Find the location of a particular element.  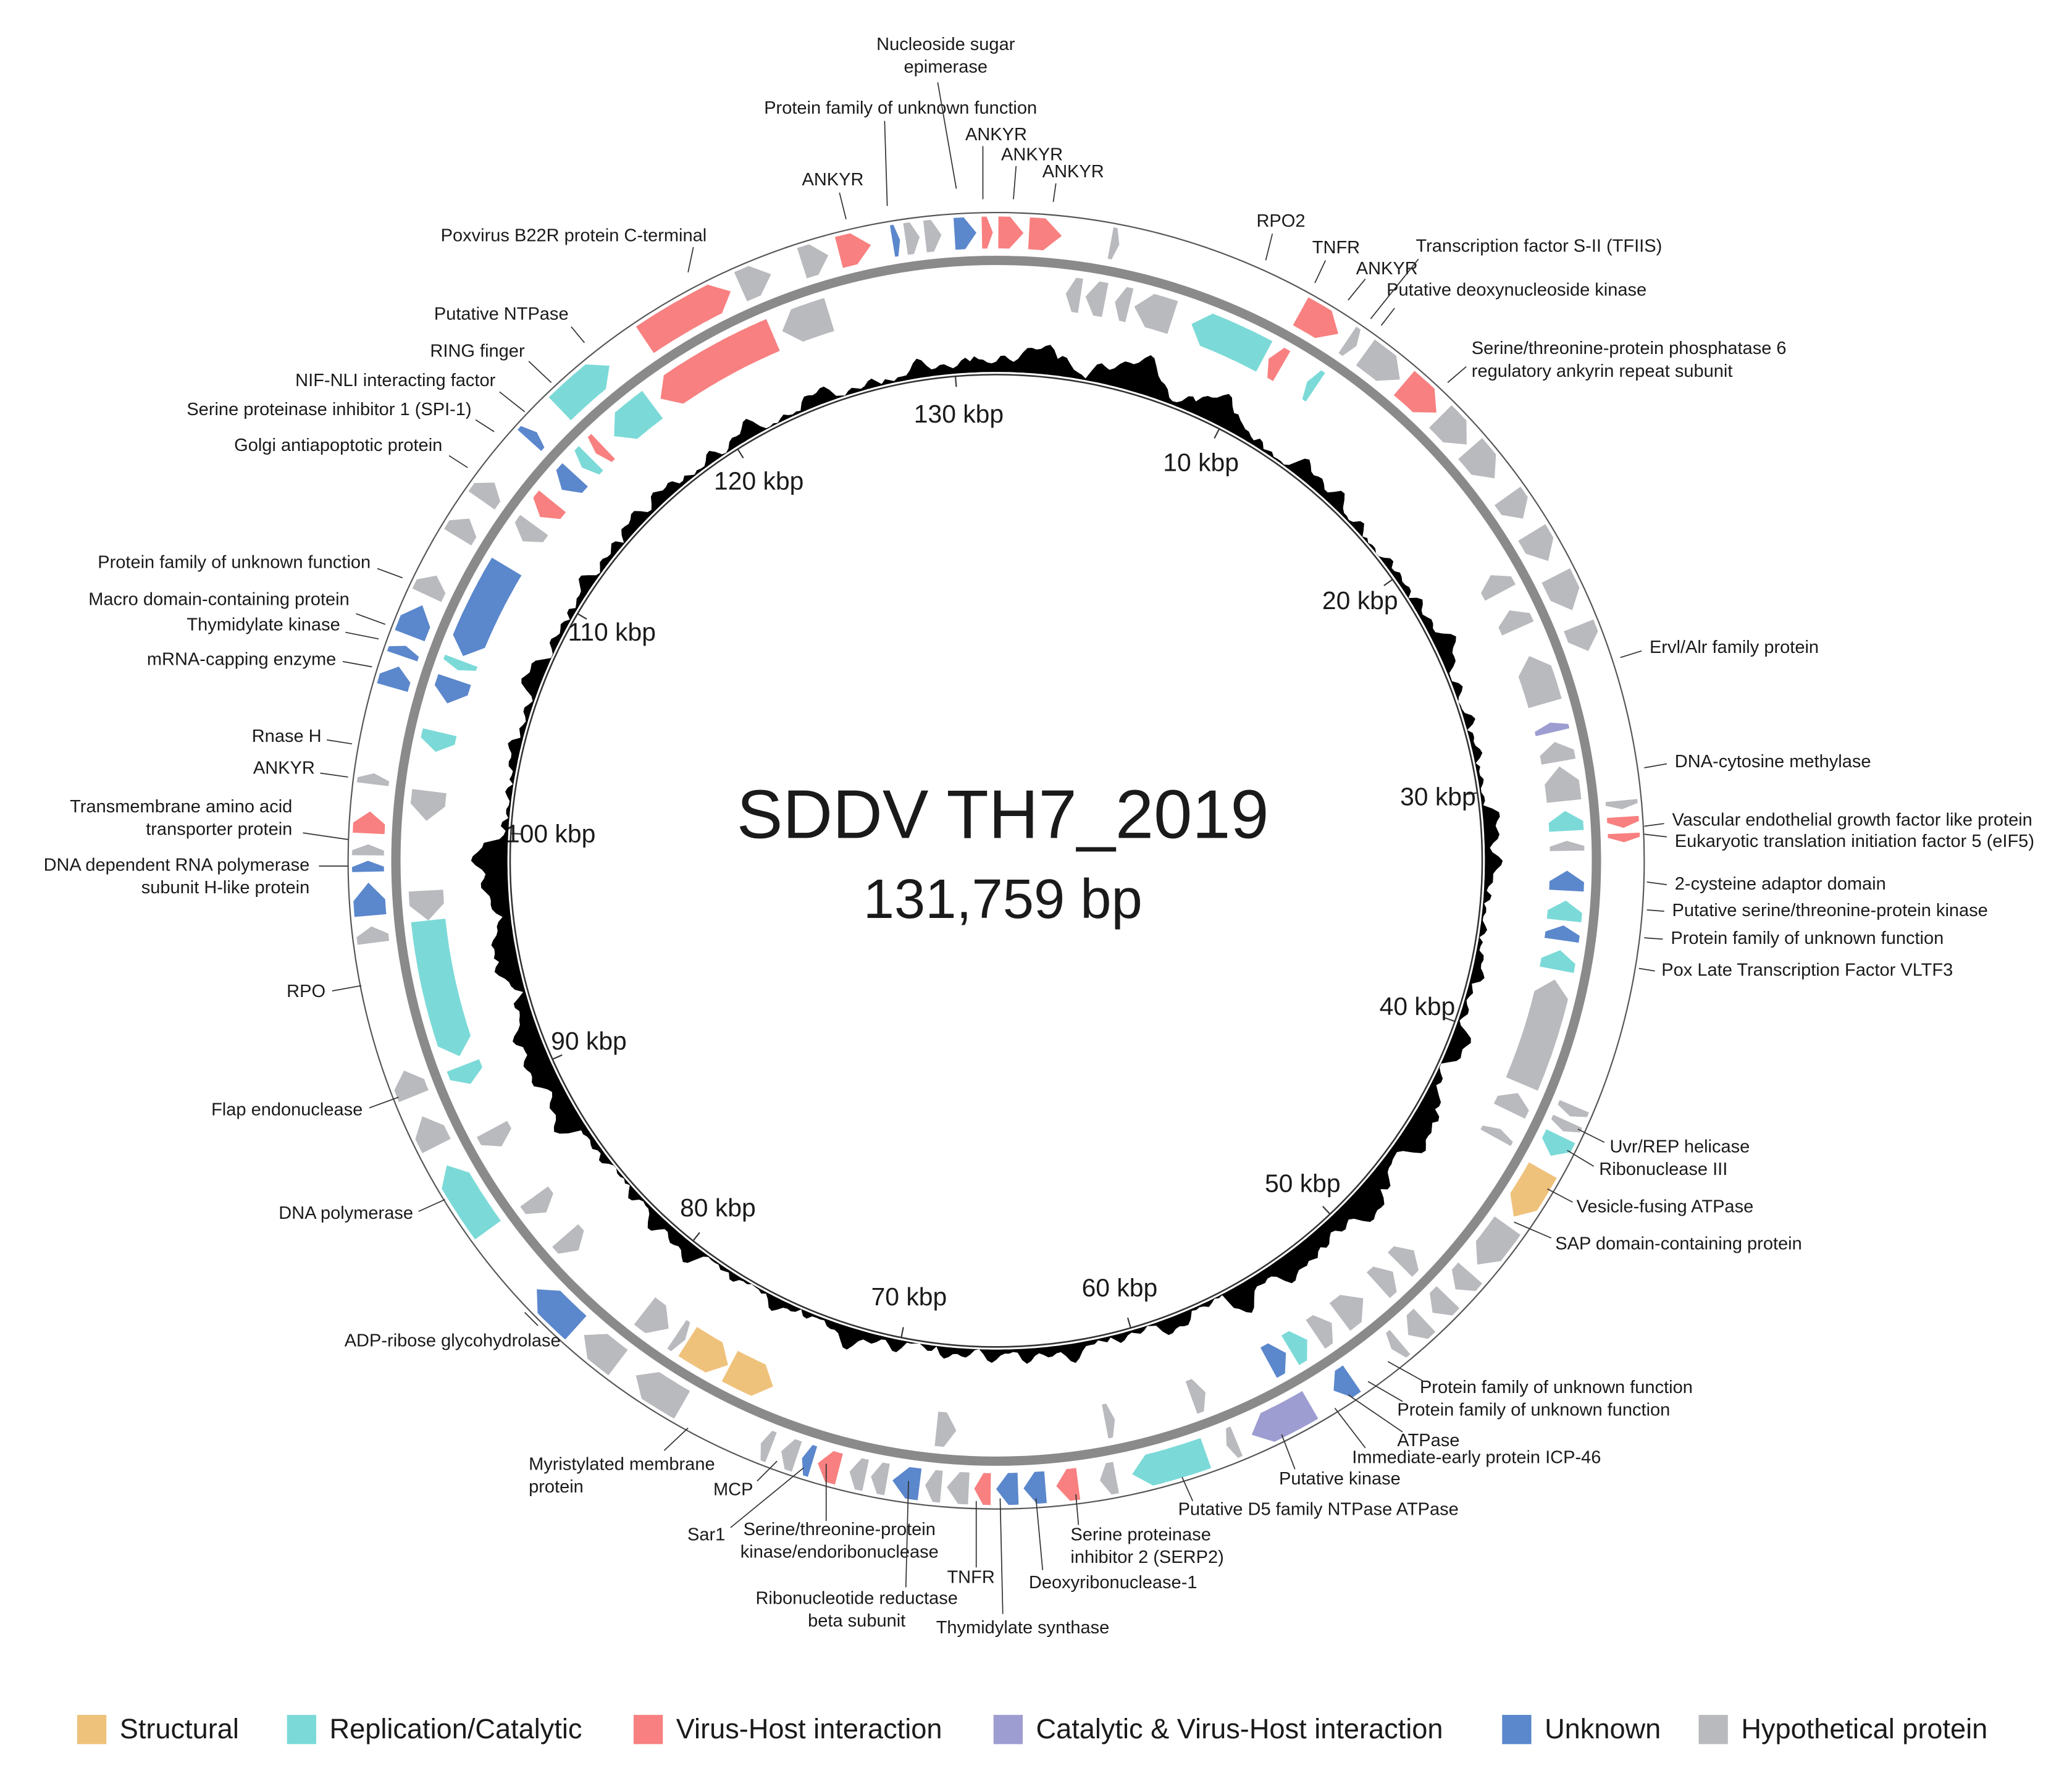

legend-label: Unknown is located at coordinates (1603, 1728).